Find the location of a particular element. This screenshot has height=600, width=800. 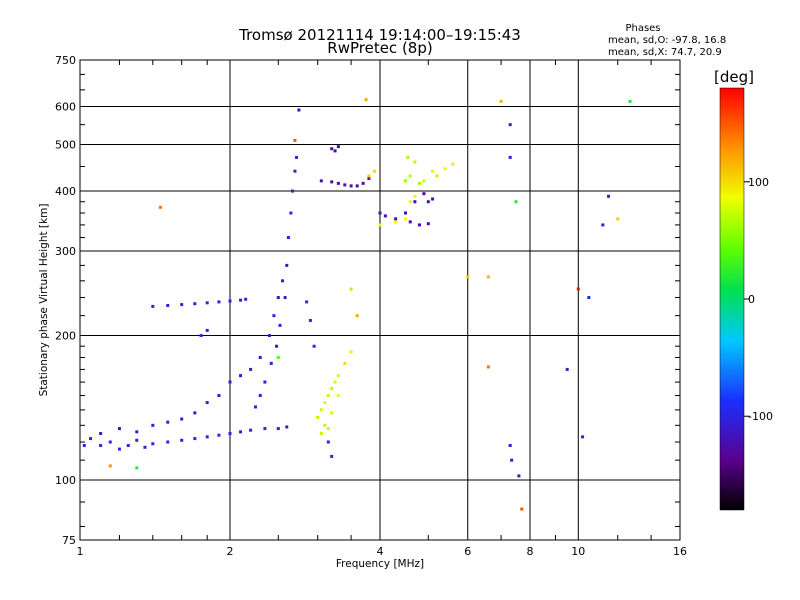

x-axis-label: Frequency [MHz] is located at coordinates (380, 564).